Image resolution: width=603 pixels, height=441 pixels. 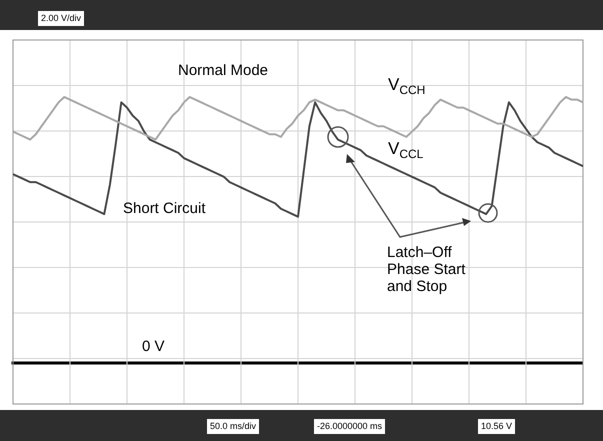 I want to click on series-label: V$_{CCH}$, so click(x=407, y=87).